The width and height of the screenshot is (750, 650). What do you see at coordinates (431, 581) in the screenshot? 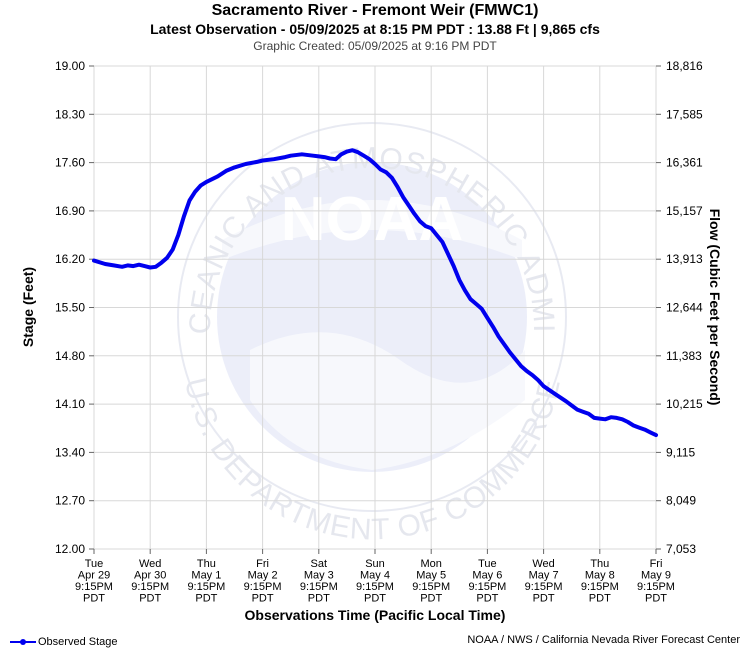
I see `x-tick-label: Mon May 5 9:15PM PDT` at bounding box center [431, 581].